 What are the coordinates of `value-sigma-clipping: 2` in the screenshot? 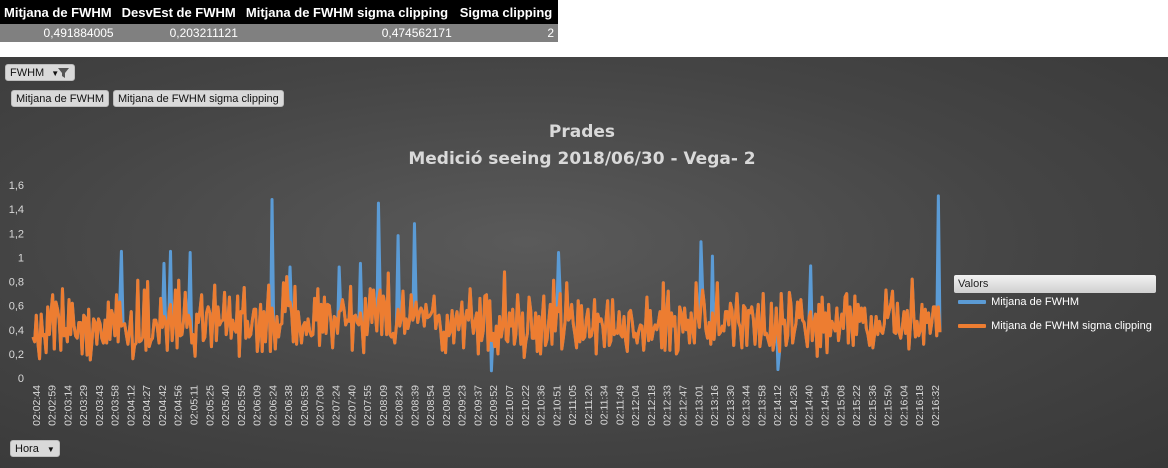 It's located at (506, 33).